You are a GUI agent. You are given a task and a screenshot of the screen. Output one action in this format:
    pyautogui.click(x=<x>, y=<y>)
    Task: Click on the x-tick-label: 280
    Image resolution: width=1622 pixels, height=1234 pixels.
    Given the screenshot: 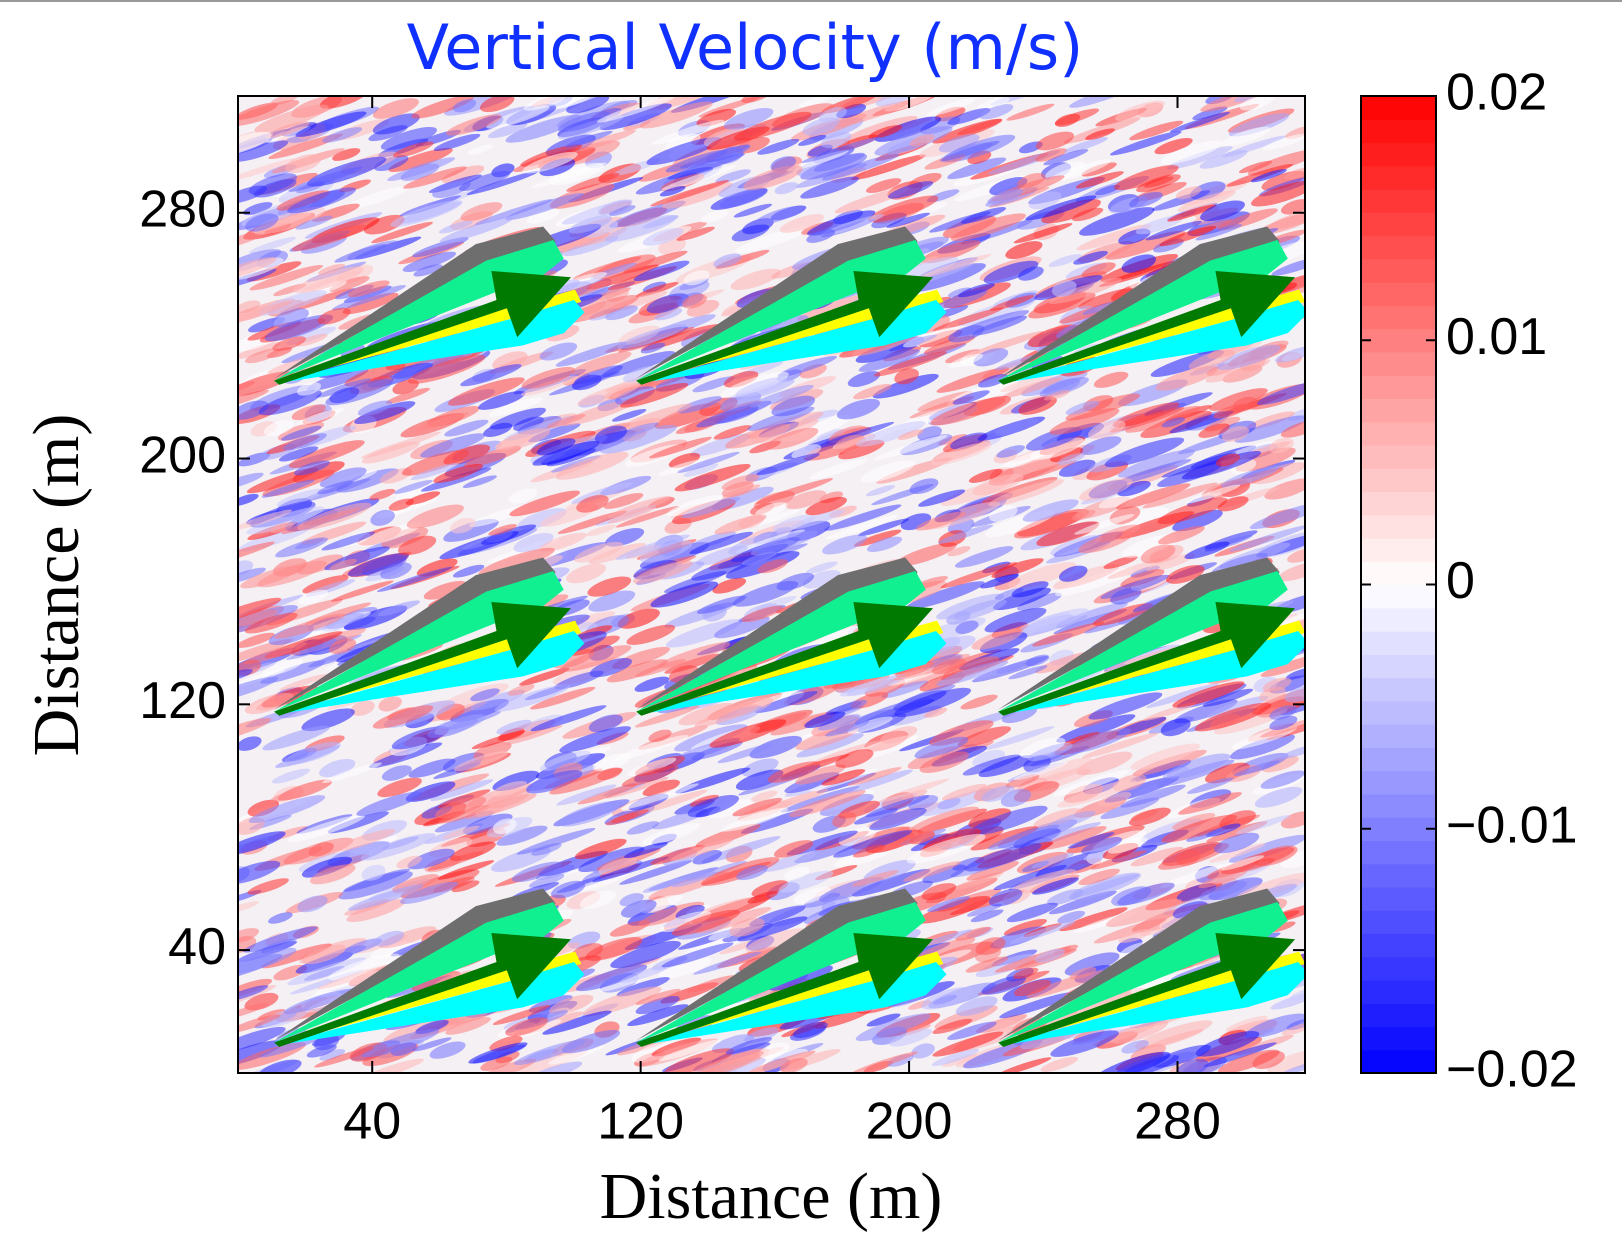 What is the action you would take?
    pyautogui.click(x=1177, y=1122)
    